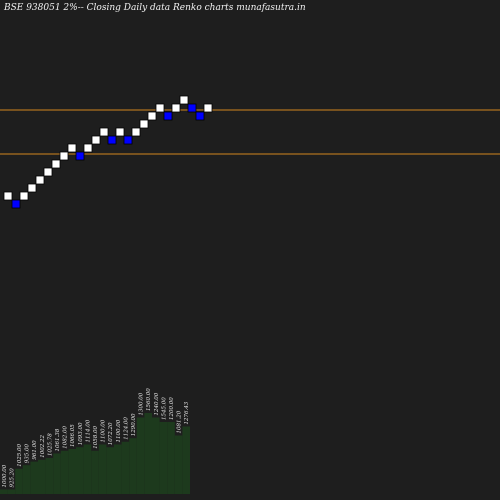 The image size is (500, 500). What do you see at coordinates (172, 408) in the screenshot?
I see `volume-label: 1200.00` at bounding box center [172, 408].